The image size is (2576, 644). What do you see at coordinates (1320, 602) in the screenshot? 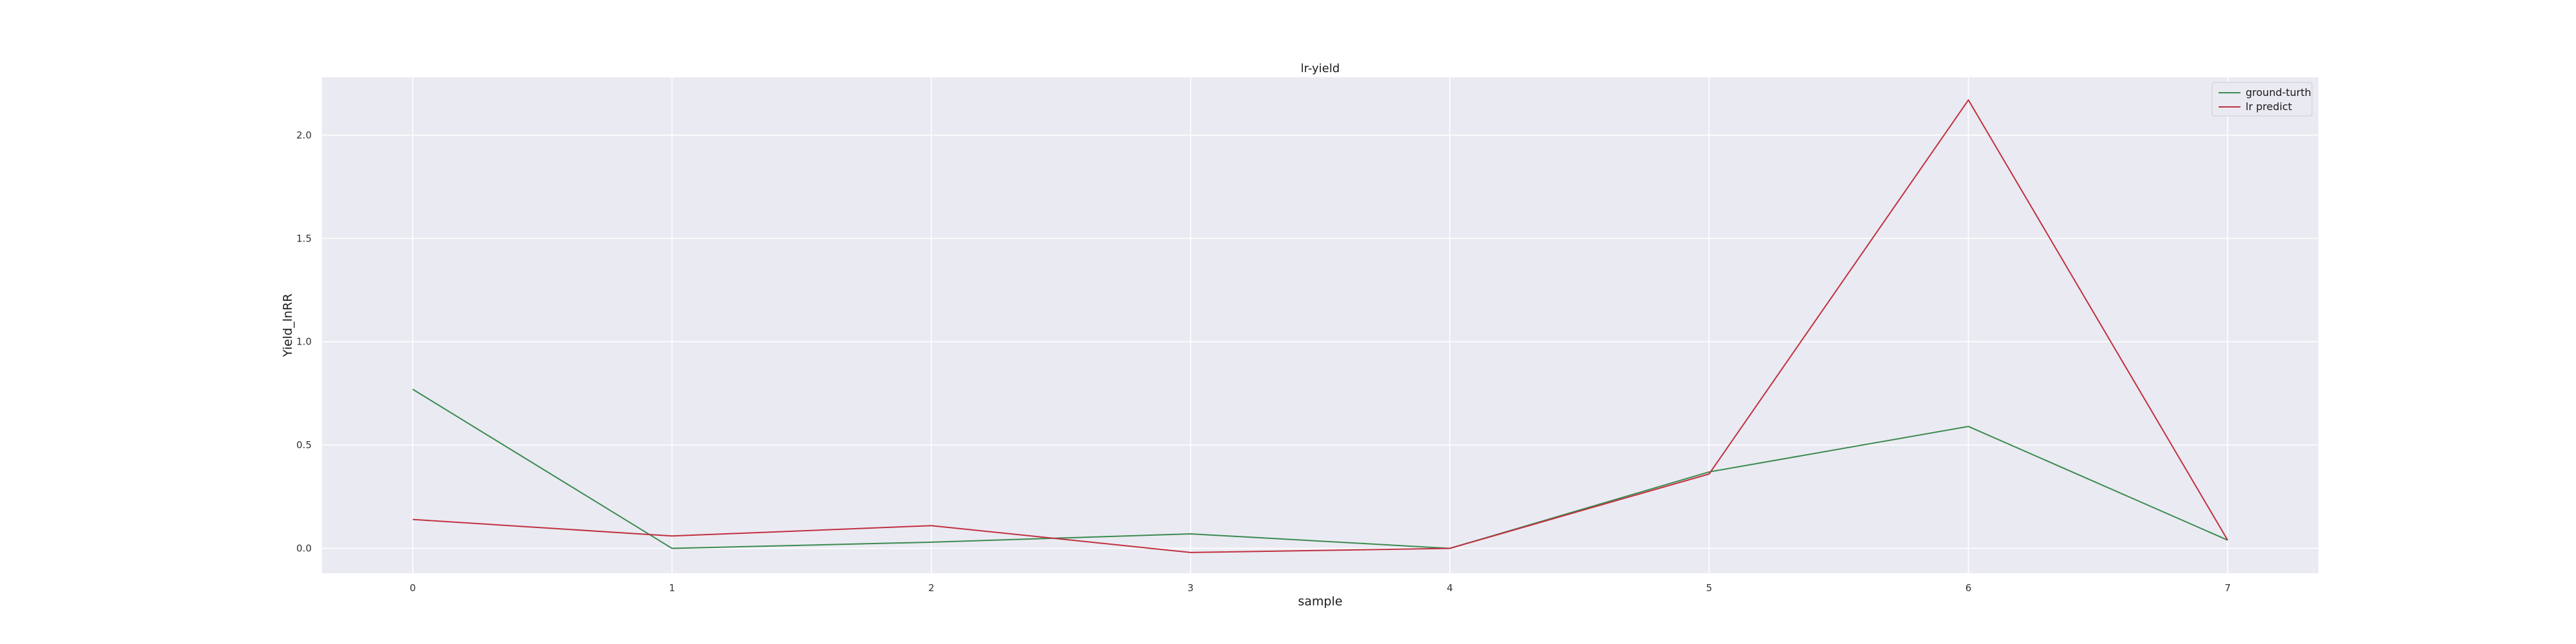
I see `x-axis-label: sample` at bounding box center [1320, 602].